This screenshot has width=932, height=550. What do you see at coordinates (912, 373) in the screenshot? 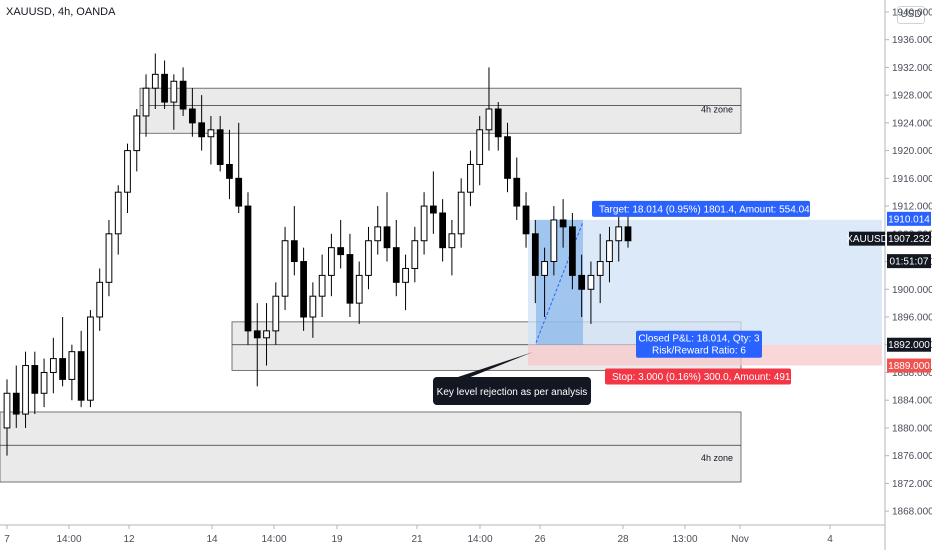
I see `y-tick-label: 1888.000` at bounding box center [912, 373].